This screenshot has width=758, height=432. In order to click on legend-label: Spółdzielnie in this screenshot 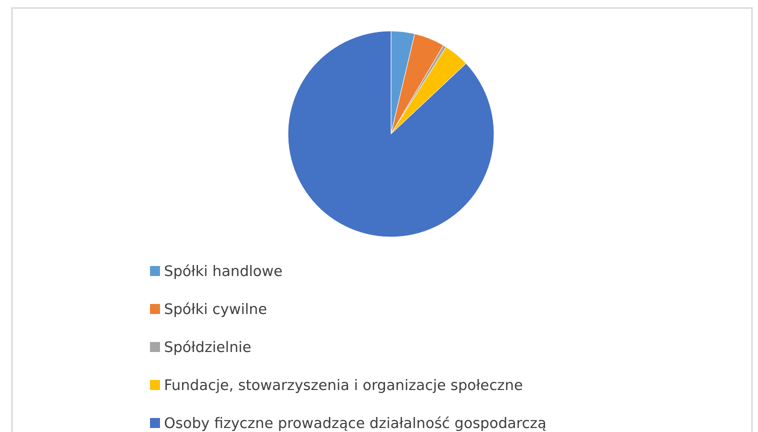, I will do `click(208, 348)`.